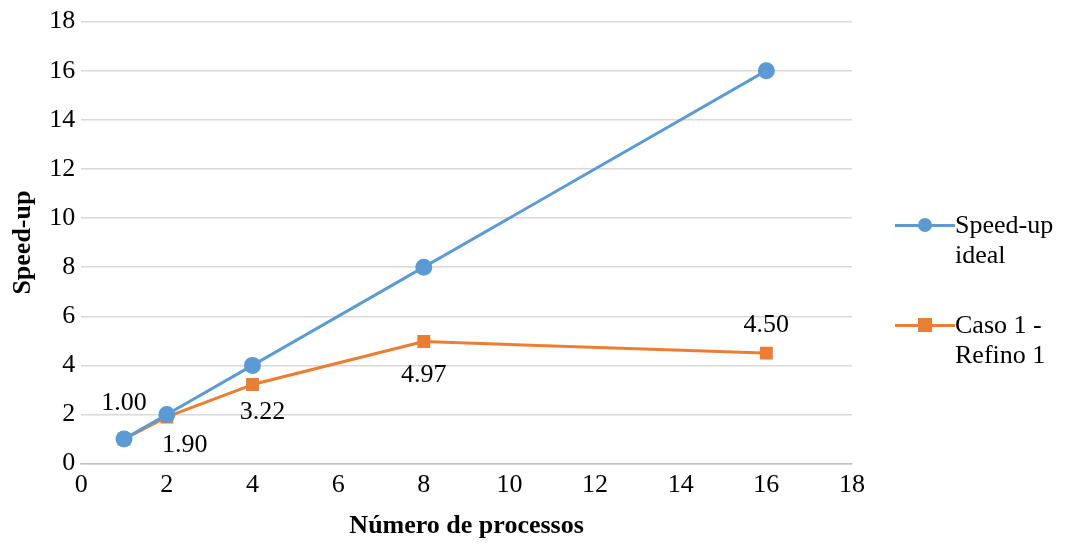 This screenshot has height=550, width=1083. What do you see at coordinates (252, 484) in the screenshot?
I see `x-tick-label: 4` at bounding box center [252, 484].